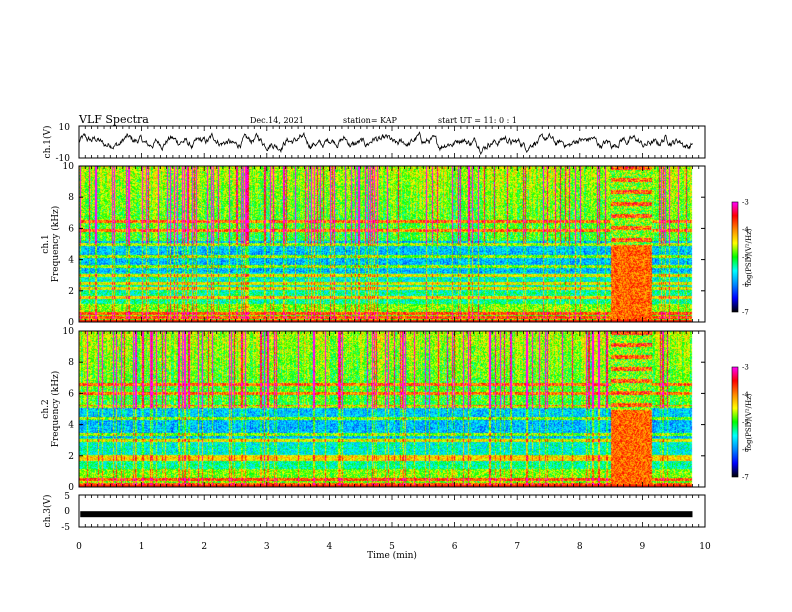 The image size is (792, 612). Describe the element at coordinates (643, 547) in the screenshot. I see `time-tick-label: 9` at that location.